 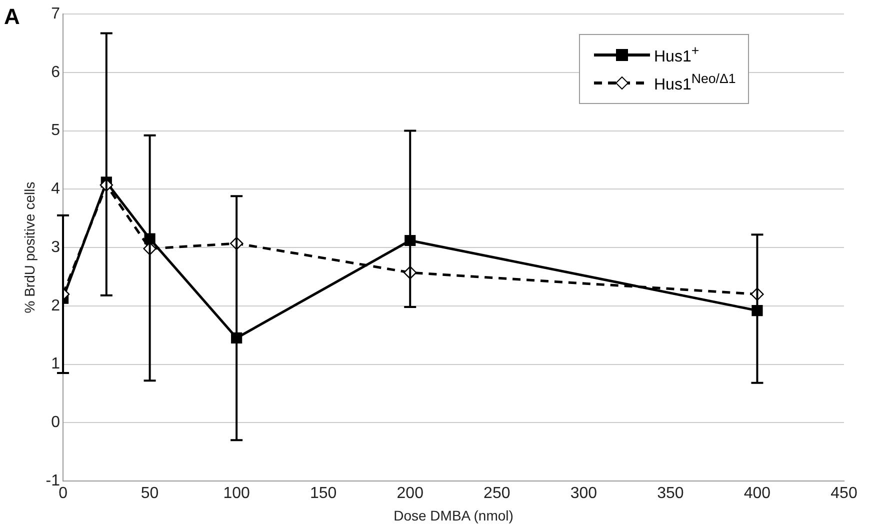 What do you see at coordinates (757, 493) in the screenshot?
I see `x-tick-label: 400` at bounding box center [757, 493].